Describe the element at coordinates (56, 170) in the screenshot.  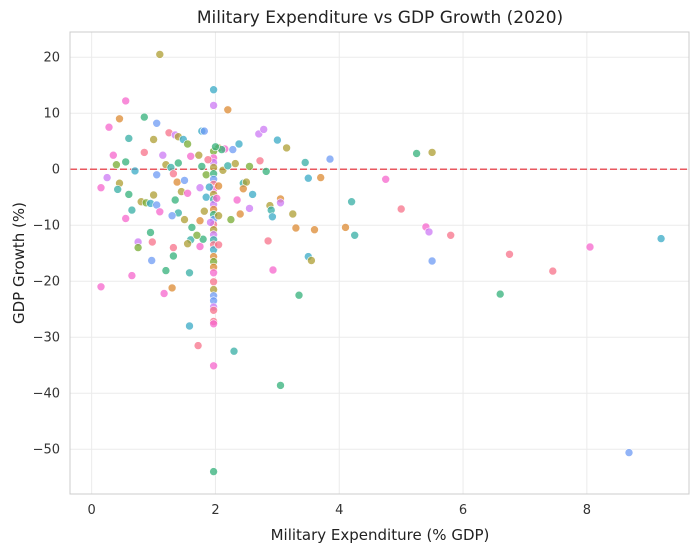
I see `y-tick-label: 0` at that location.